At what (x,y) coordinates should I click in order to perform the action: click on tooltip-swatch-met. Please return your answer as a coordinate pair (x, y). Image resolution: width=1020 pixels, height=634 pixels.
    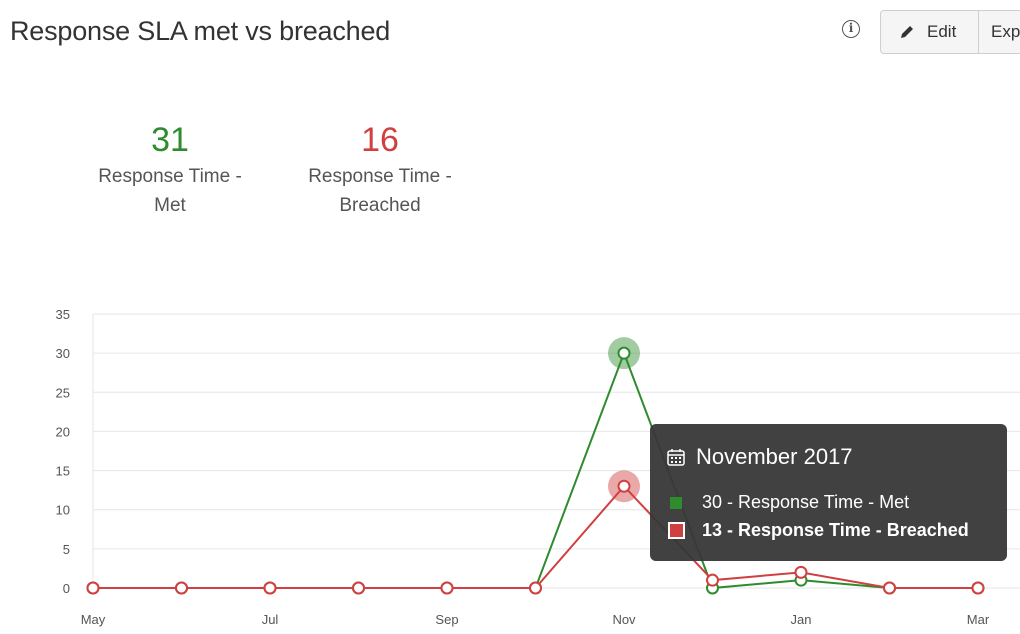
    Looking at the image, I should click on (676, 502).